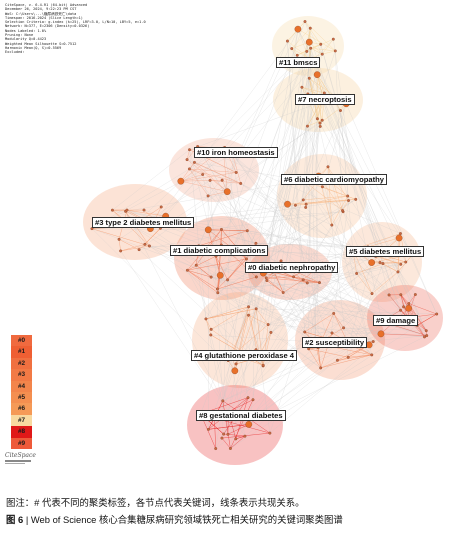  Describe the element at coordinates (20, 458) in the screenshot. I see `citespace-logo: CiteSpace` at that location.